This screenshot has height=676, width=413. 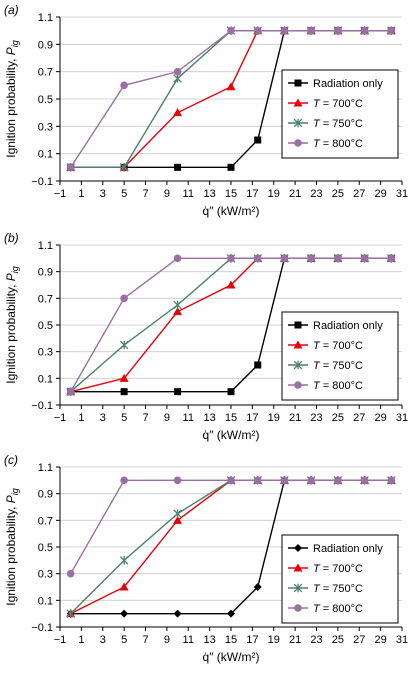 What do you see at coordinates (359, 640) in the screenshot?
I see `x-tick-label: 27` at bounding box center [359, 640].